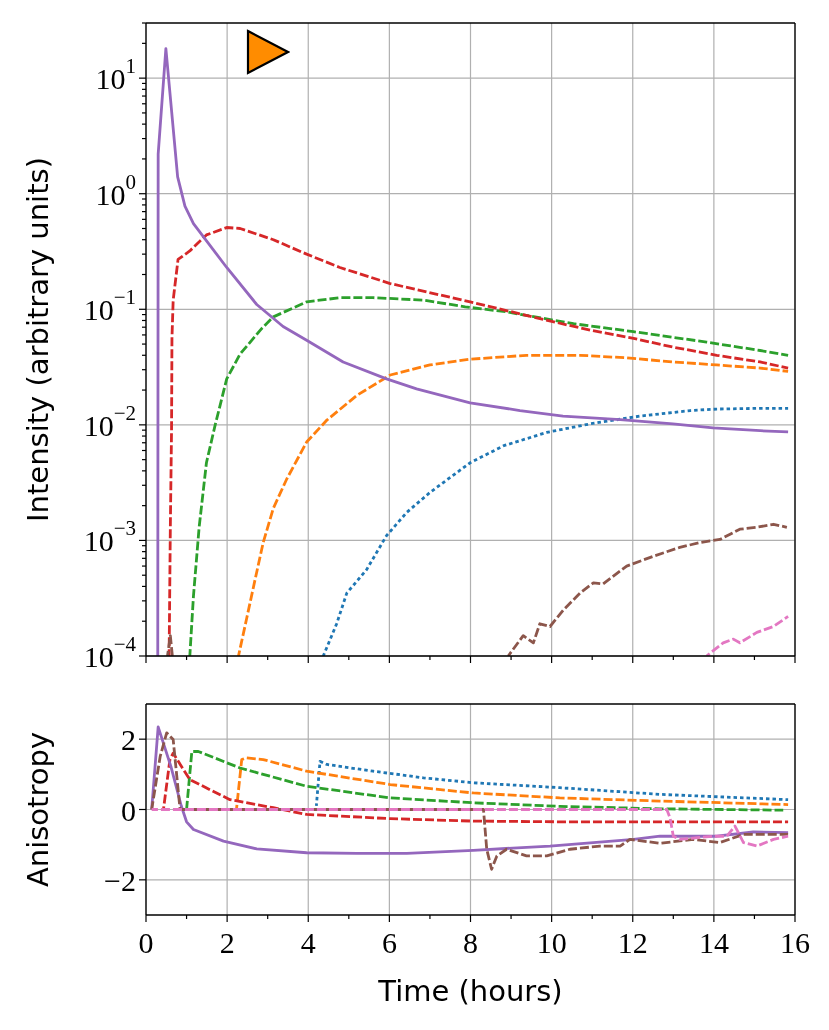  I want to click on x-tick-label: 6, so click(389, 942).